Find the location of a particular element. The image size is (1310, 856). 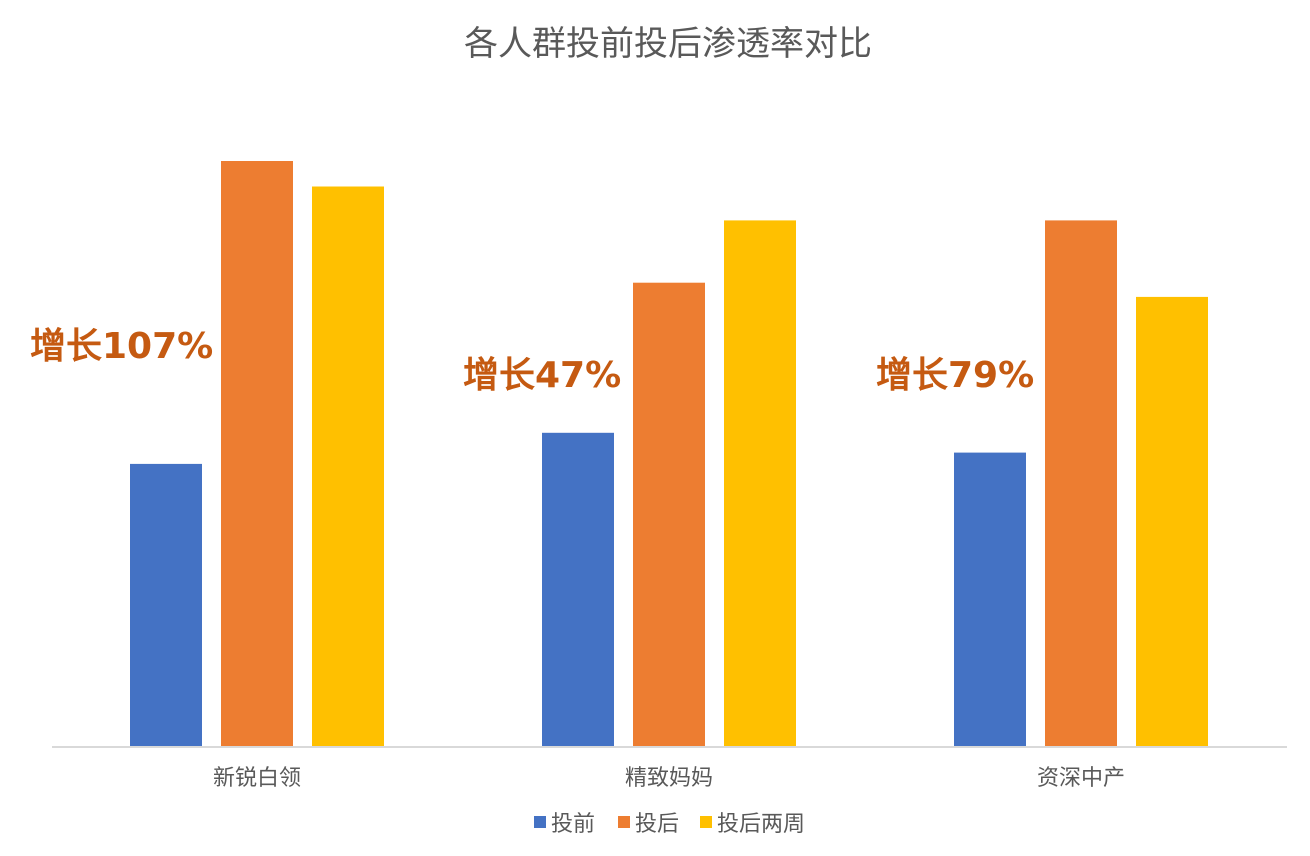

x-tick-labels: 新锐白领 精致妈妈 资深中产 is located at coordinates (669, 778).